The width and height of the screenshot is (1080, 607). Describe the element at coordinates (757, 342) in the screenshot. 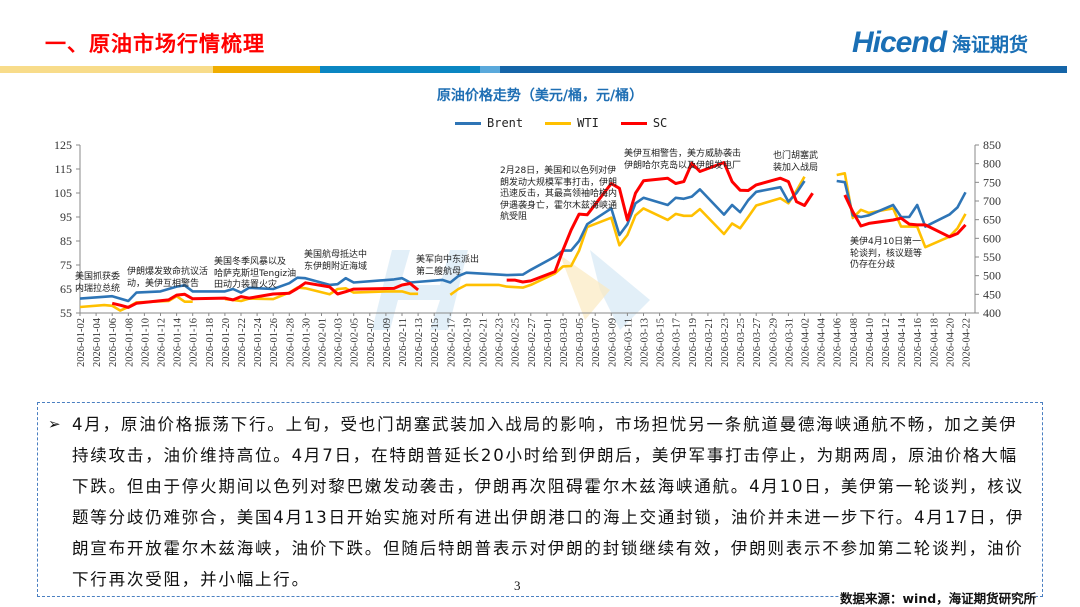

I see `x-tick-label: 2026-03-27` at that location.